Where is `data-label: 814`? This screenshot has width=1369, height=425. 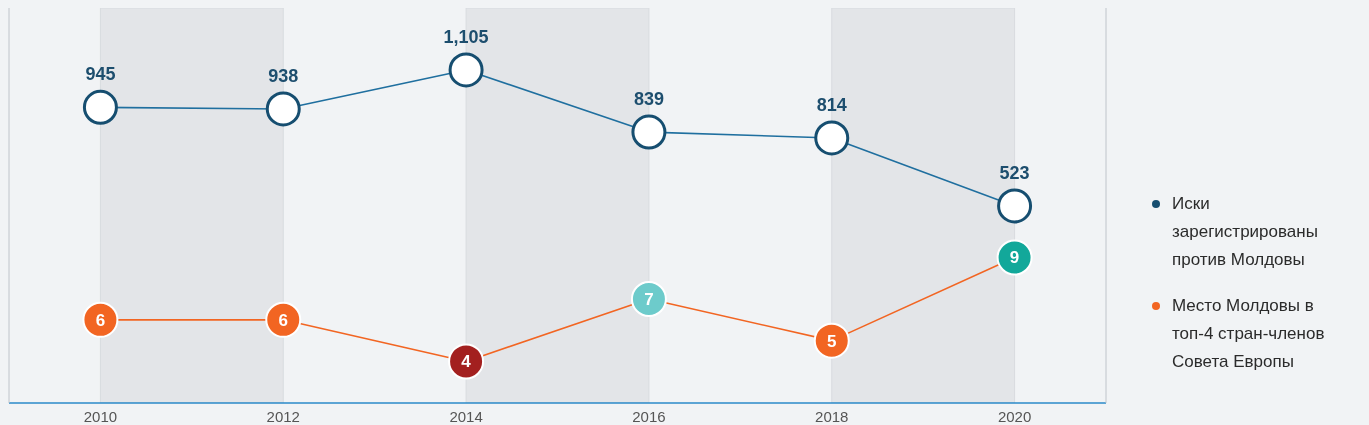 data-label: 814 is located at coordinates (831, 104).